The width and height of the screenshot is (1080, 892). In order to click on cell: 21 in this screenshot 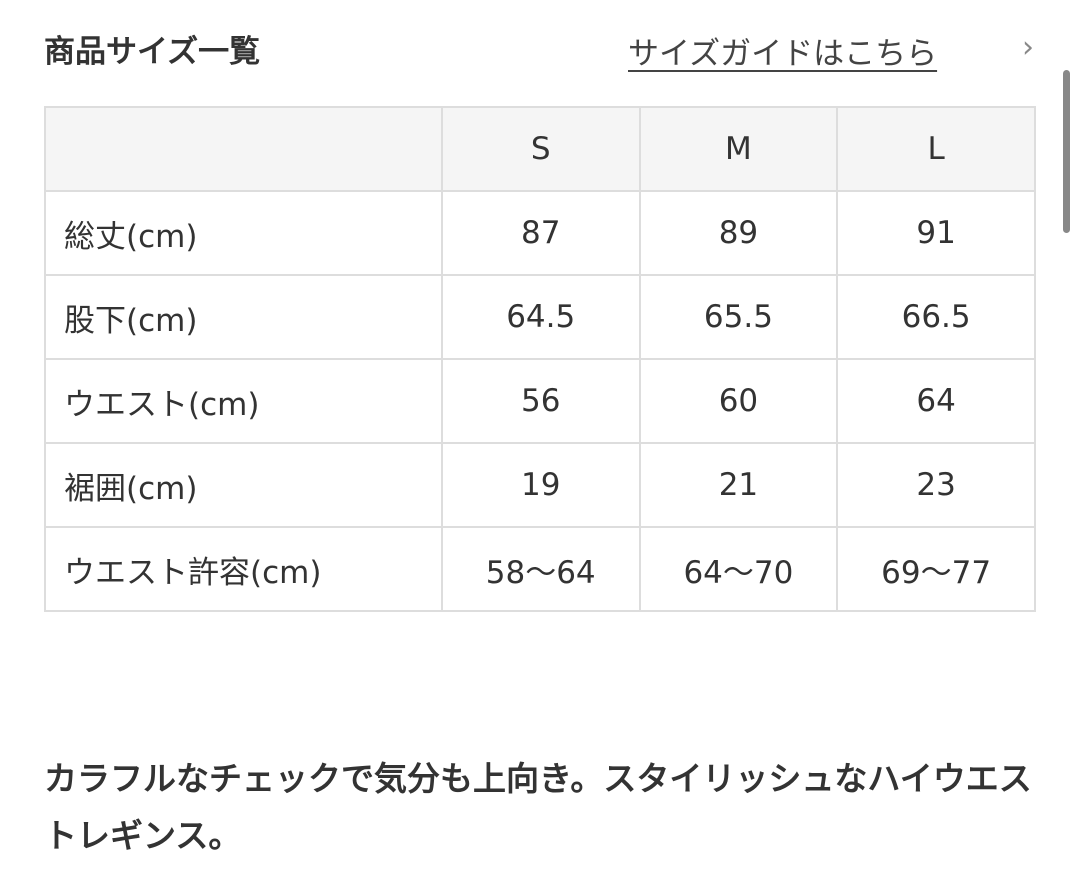, I will do `click(738, 485)`.